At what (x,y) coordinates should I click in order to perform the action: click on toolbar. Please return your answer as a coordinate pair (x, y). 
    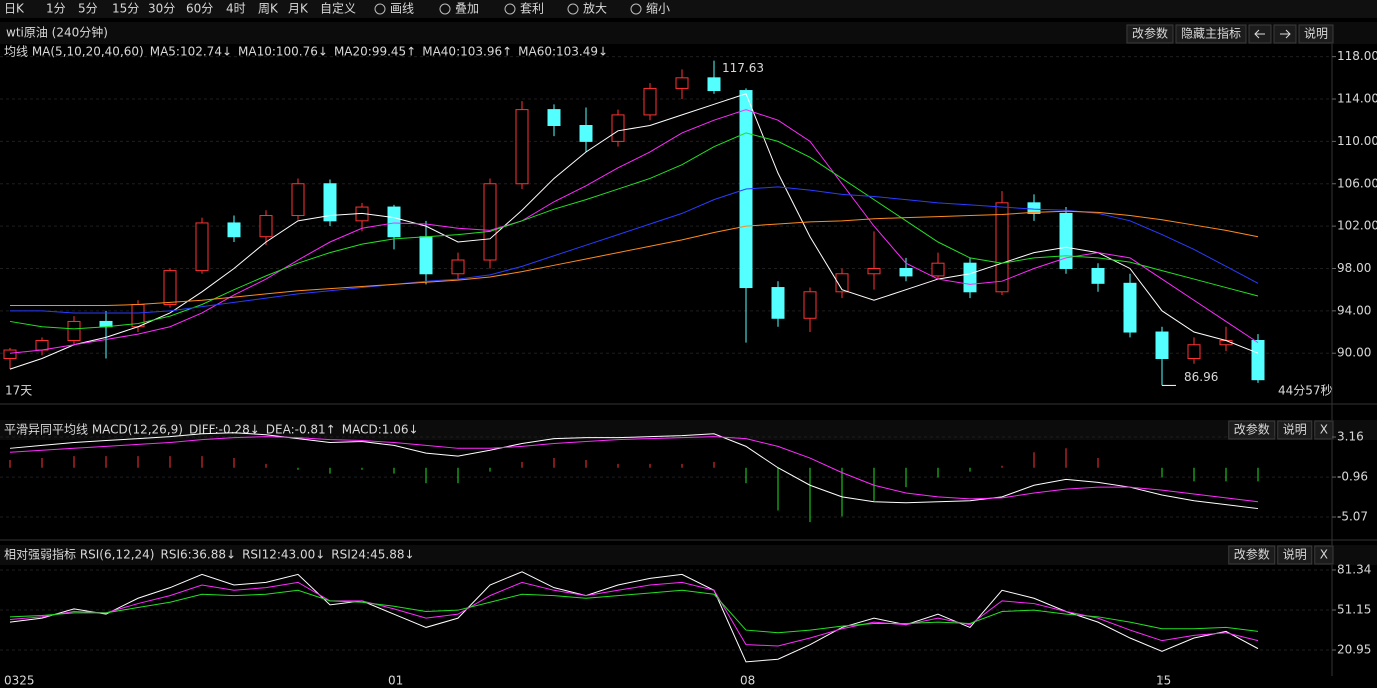
    Looking at the image, I should click on (688, 9).